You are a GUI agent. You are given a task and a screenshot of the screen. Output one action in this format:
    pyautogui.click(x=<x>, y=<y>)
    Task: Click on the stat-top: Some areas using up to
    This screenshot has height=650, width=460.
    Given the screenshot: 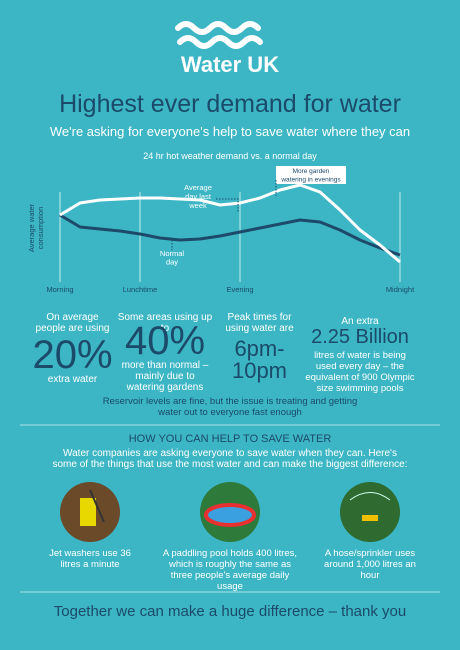 What is the action you would take?
    pyautogui.click(x=165, y=323)
    